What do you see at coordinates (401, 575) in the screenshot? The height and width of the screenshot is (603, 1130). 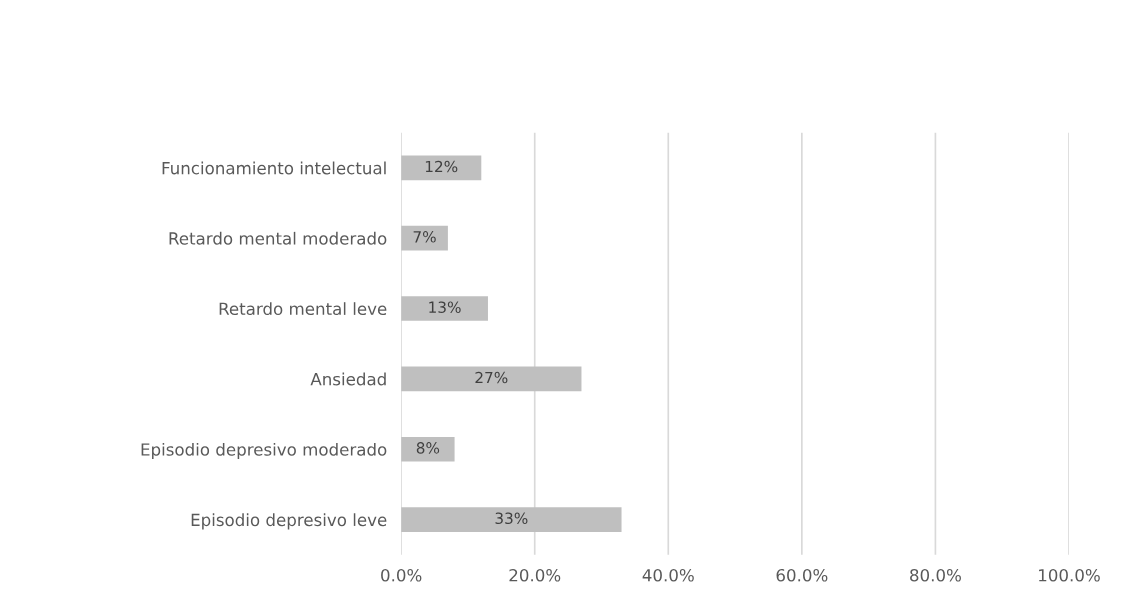 I see `x-tick-label: 0.0%` at bounding box center [401, 575].